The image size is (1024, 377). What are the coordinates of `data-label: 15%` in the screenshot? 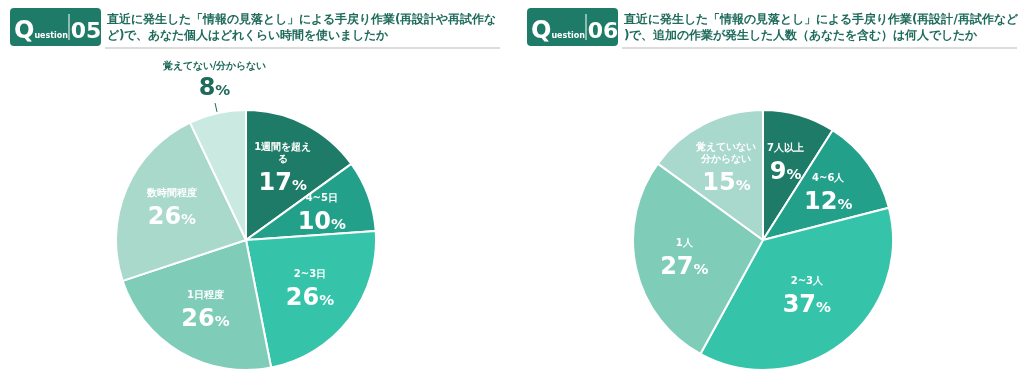 It's located at (726, 182).